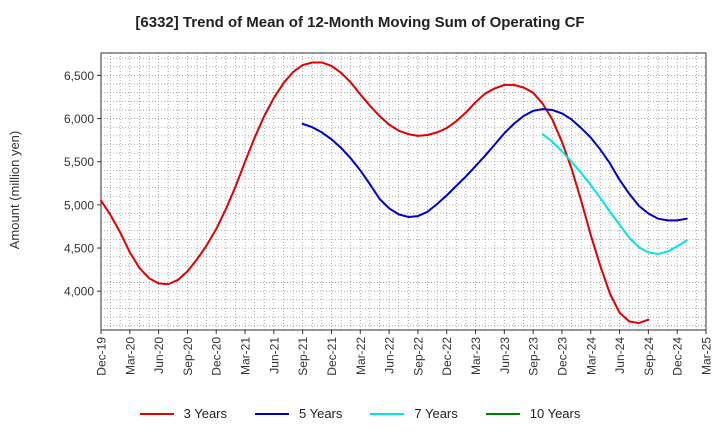 The image size is (720, 440). Describe the element at coordinates (678, 356) in the screenshot. I see `x-tick-label: Dec-24` at that location.